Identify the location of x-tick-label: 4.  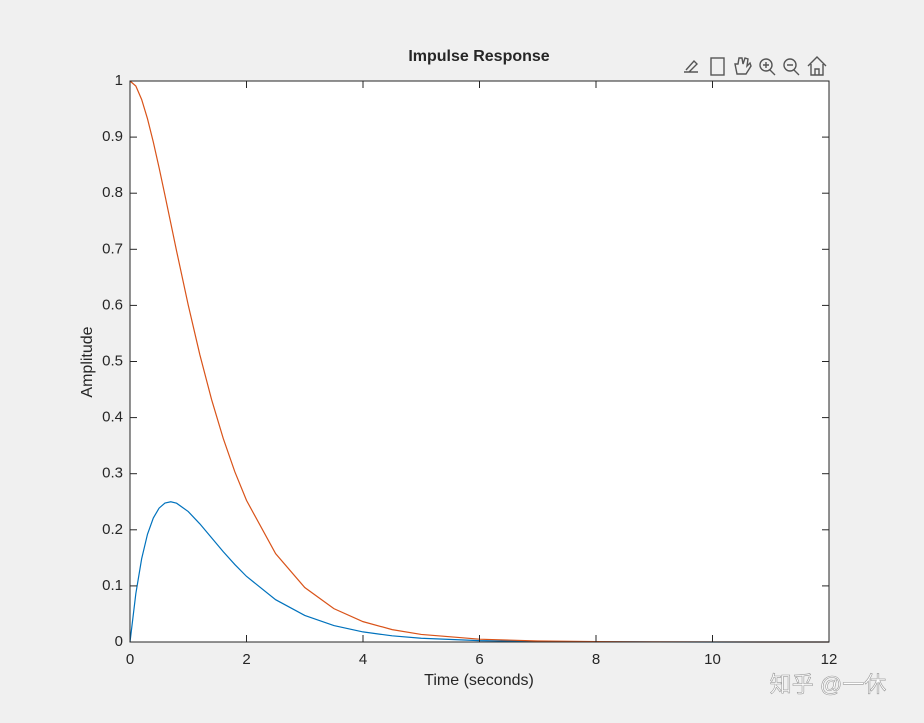
(363, 659).